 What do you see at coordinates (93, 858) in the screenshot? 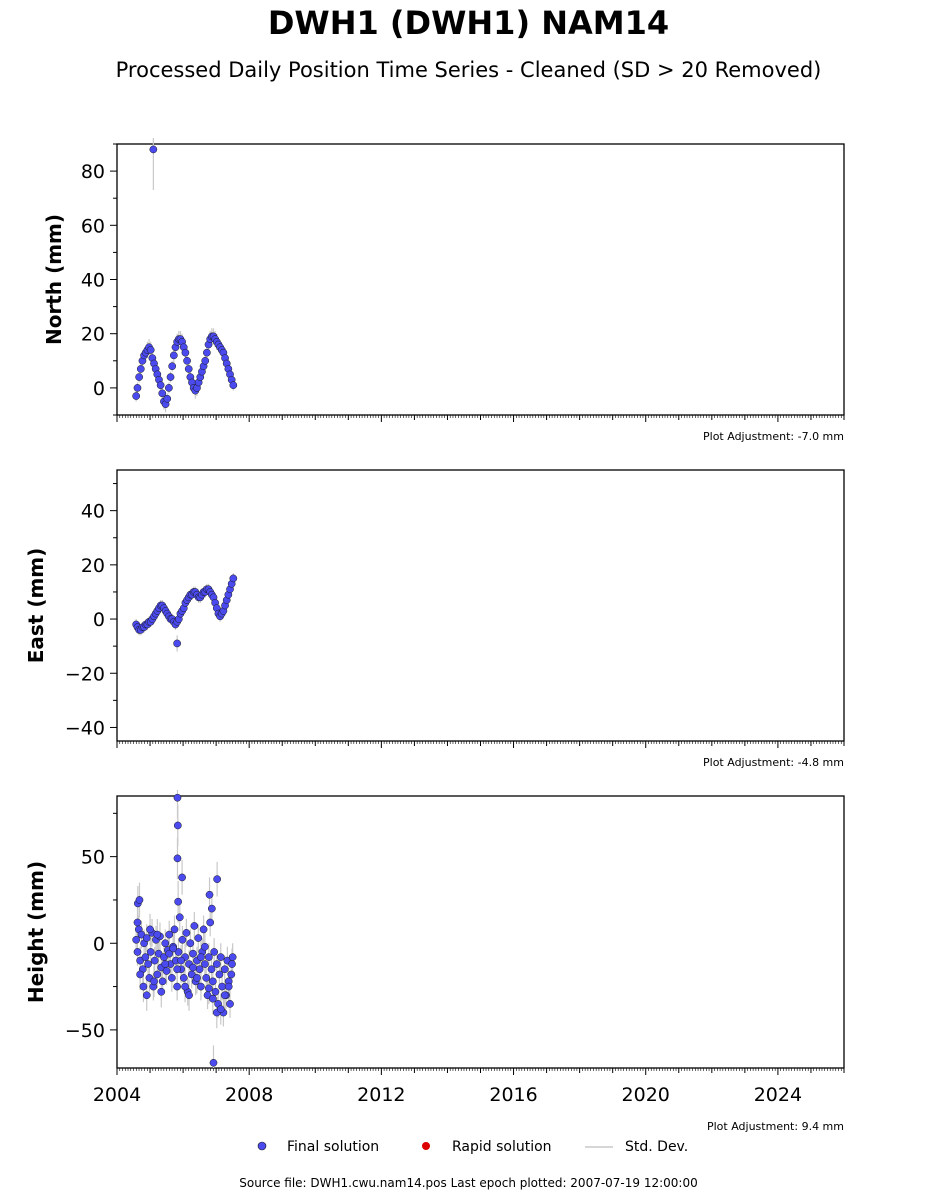
I see `height-y-tick-label: 50` at bounding box center [93, 858].